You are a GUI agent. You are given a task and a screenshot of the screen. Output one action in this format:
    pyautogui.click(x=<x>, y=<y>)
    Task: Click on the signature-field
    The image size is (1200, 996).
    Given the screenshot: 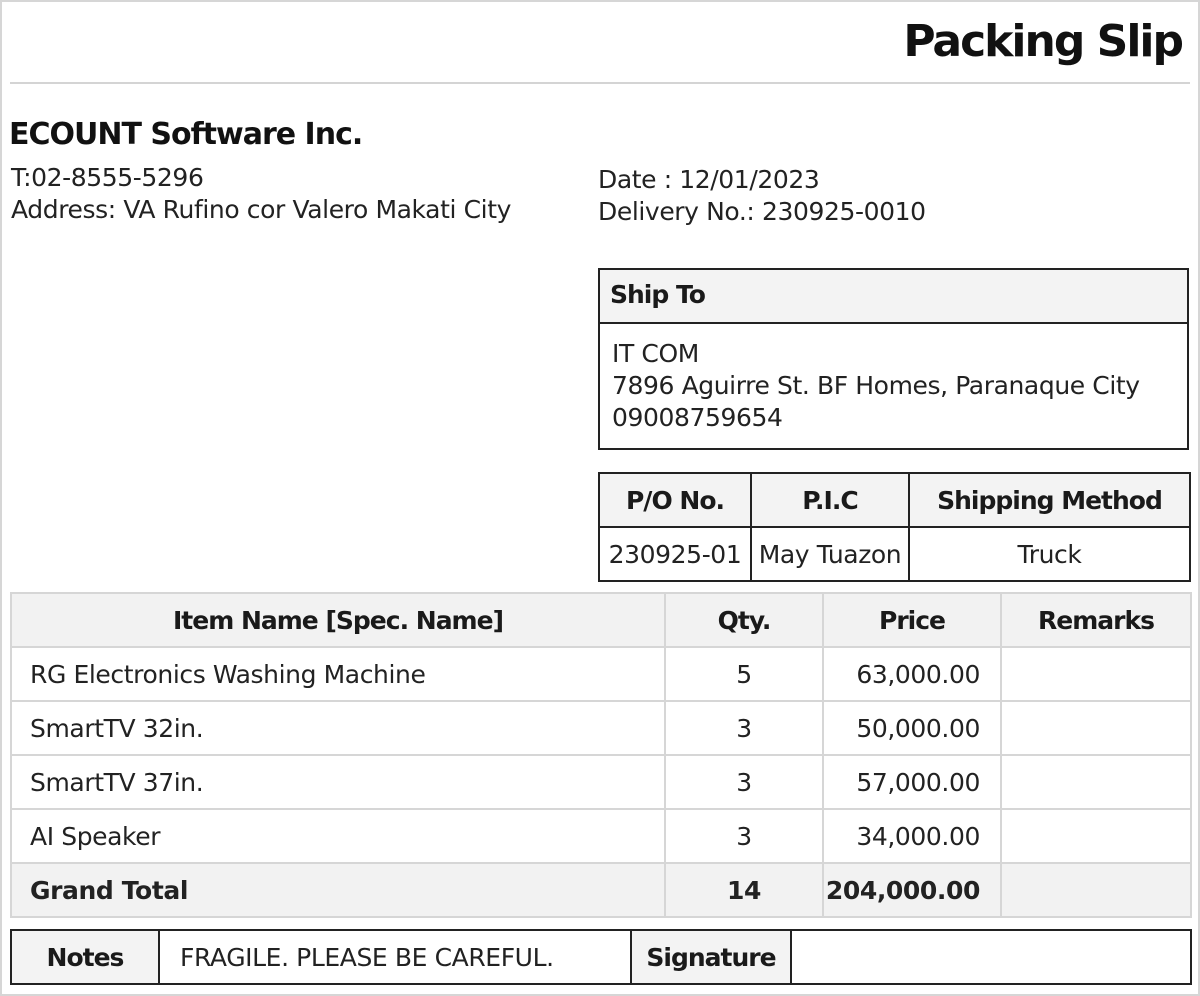 What is the action you would take?
    pyautogui.click(x=991, y=957)
    